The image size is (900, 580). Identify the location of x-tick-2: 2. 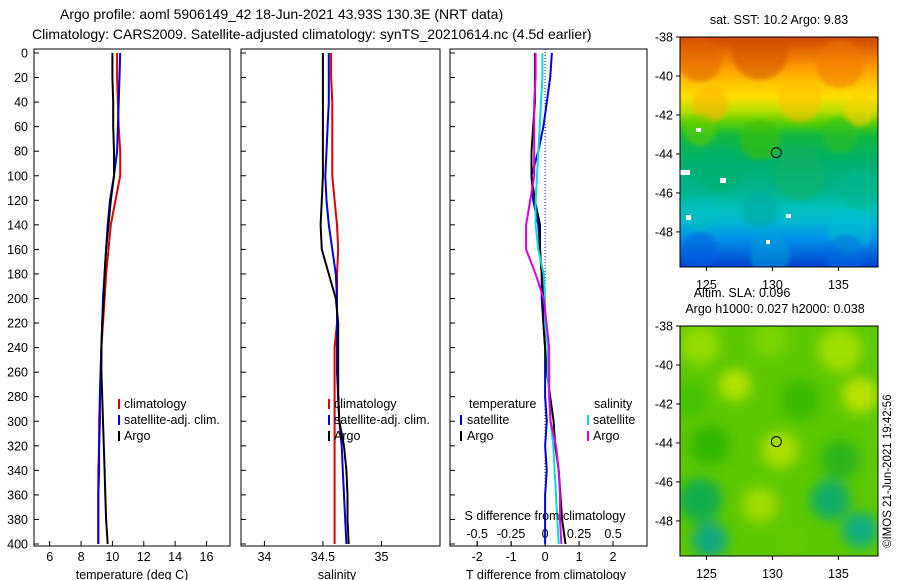
(613, 557).